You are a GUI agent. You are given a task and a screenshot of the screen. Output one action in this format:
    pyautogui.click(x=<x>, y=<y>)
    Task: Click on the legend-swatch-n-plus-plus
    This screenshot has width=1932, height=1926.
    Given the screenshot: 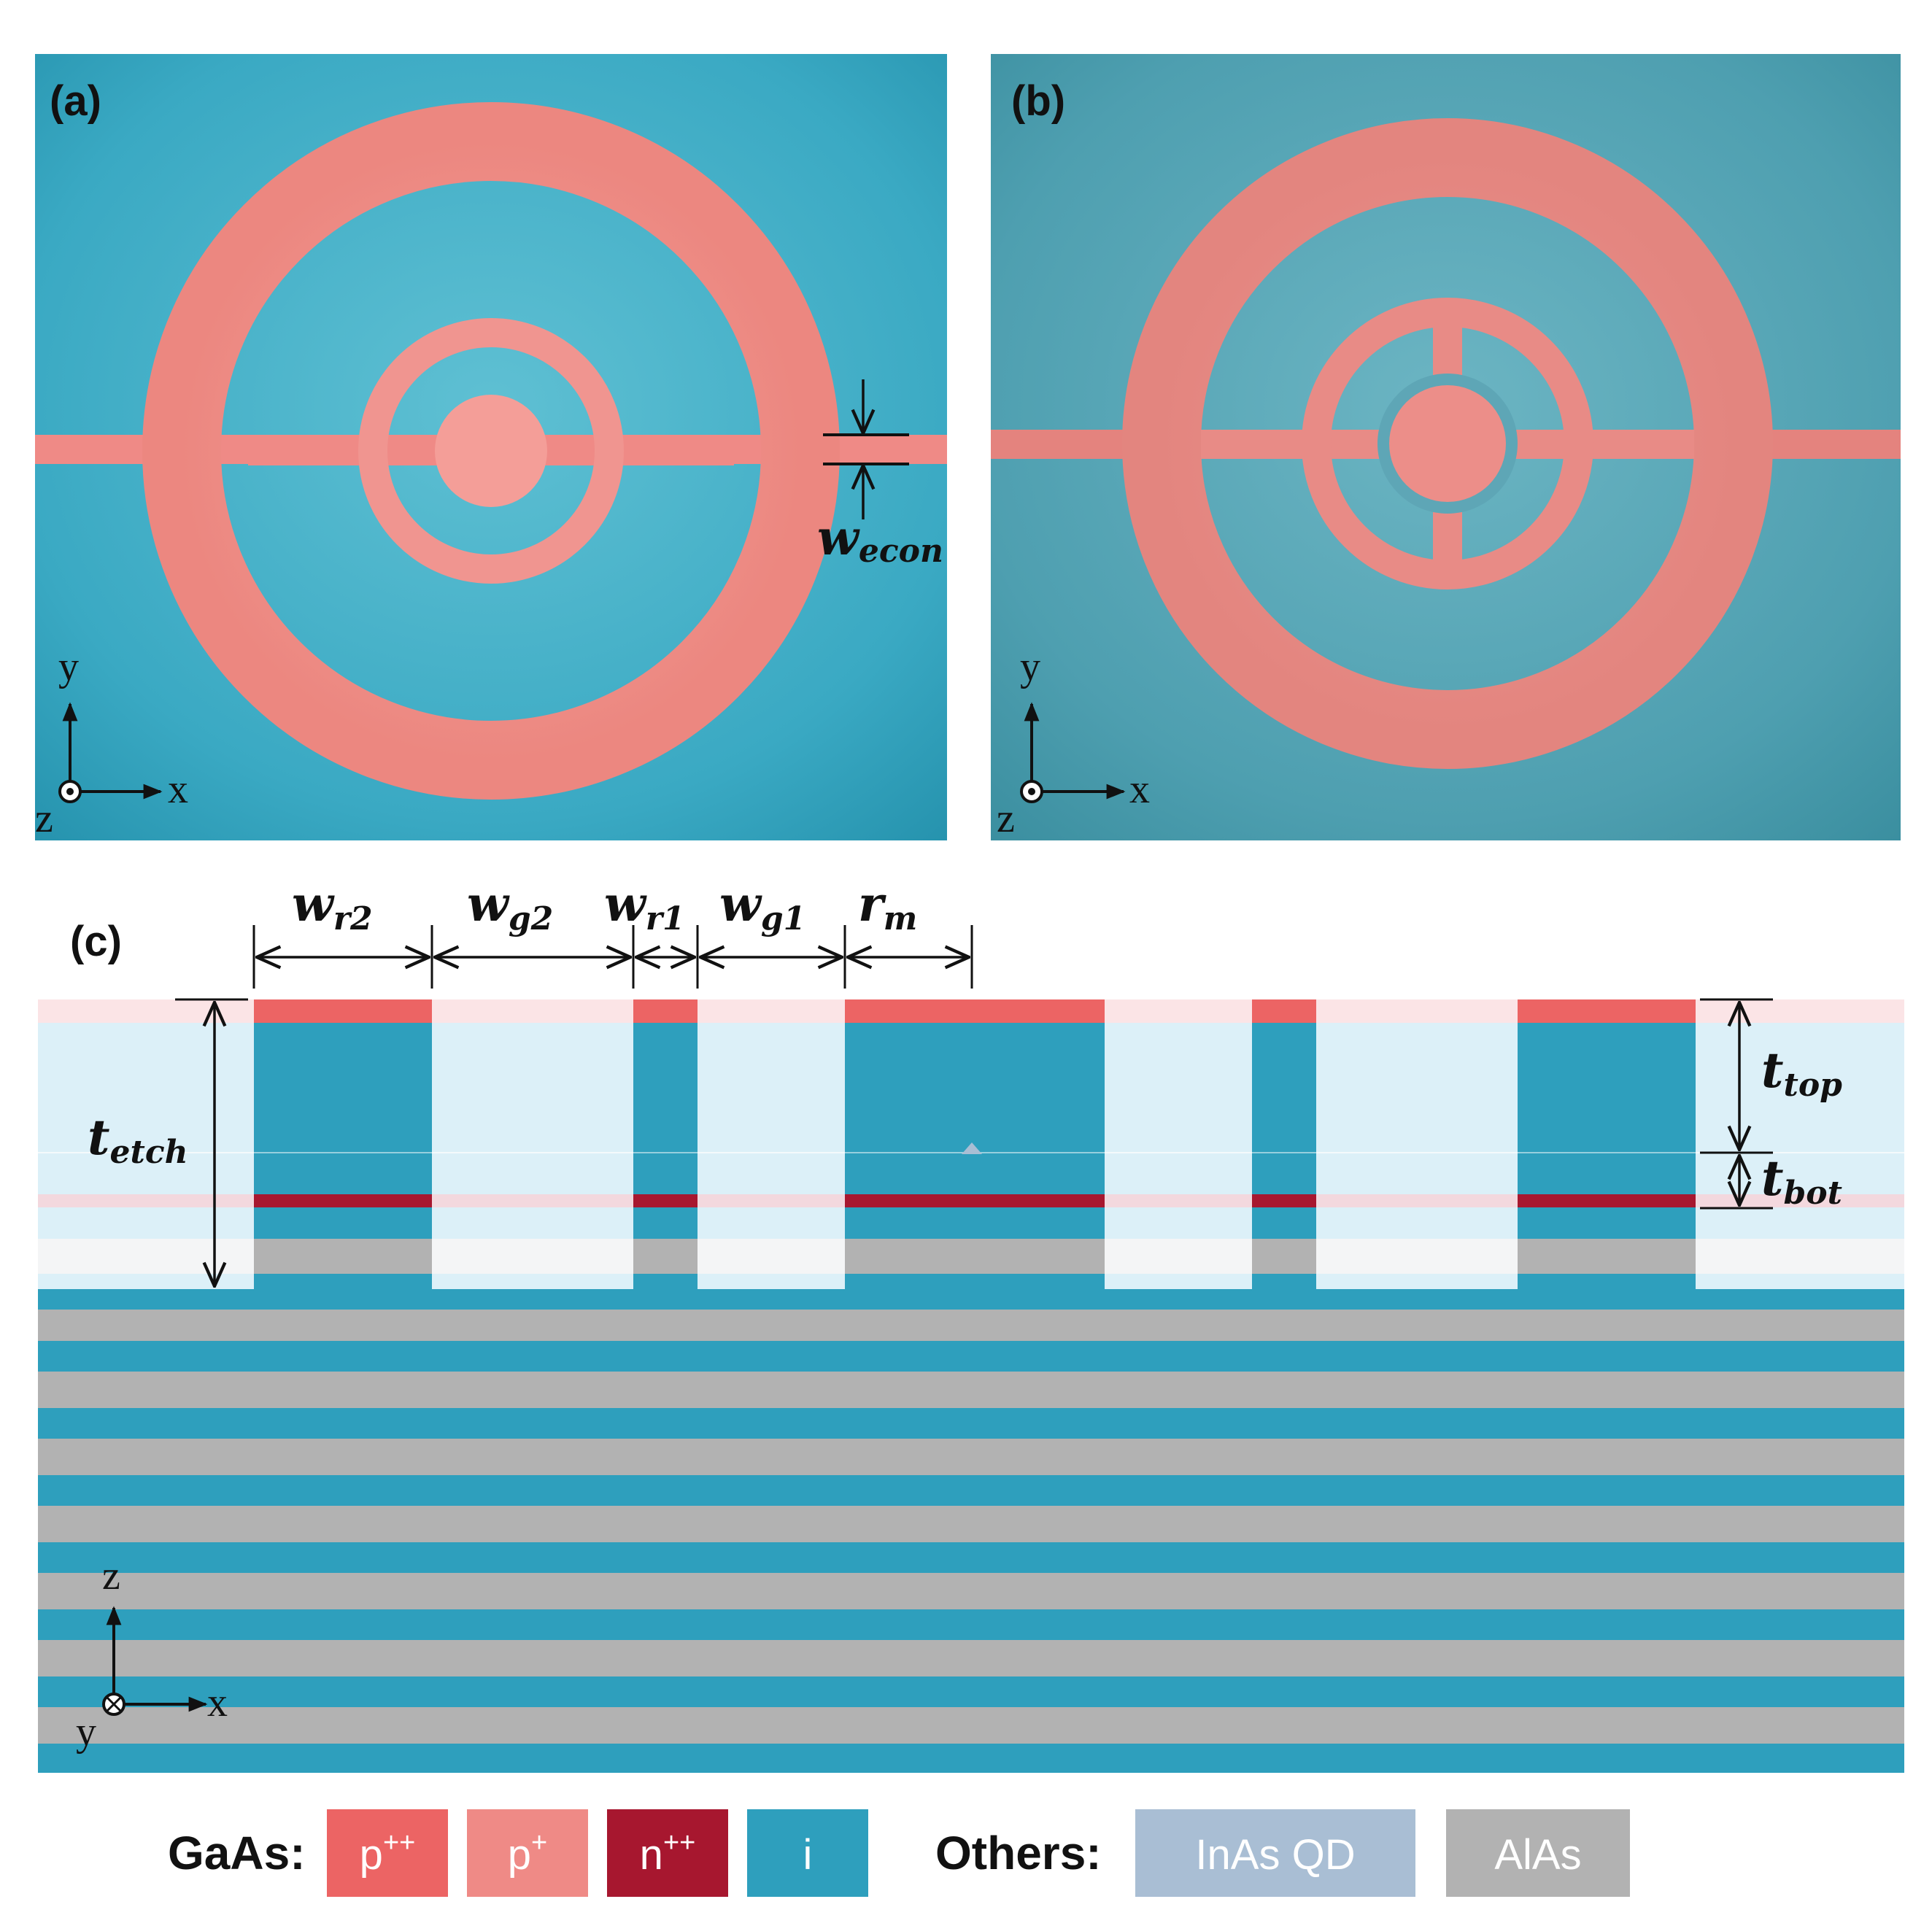 What is the action you would take?
    pyautogui.click(x=667, y=1853)
    